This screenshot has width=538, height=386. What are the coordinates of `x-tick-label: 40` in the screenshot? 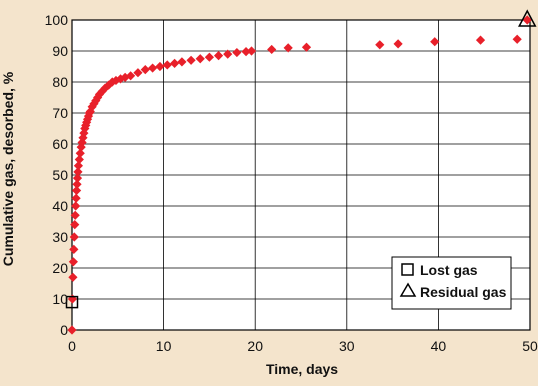 It's located at (439, 346).